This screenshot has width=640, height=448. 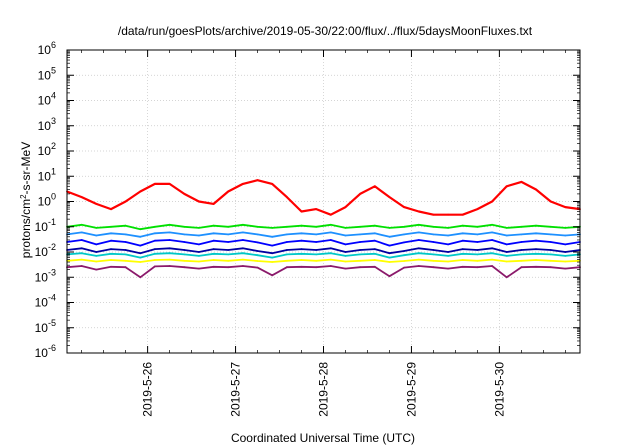 I want to click on y-tick-label: 10⁴, so click(x=47, y=99).